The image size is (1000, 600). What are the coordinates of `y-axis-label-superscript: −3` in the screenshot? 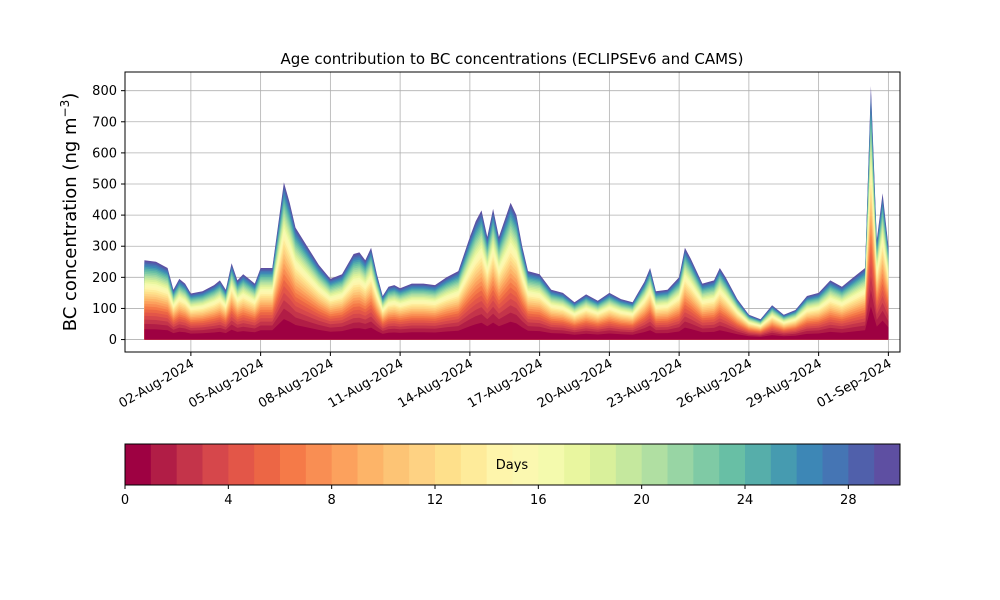 It's located at (65, 109).